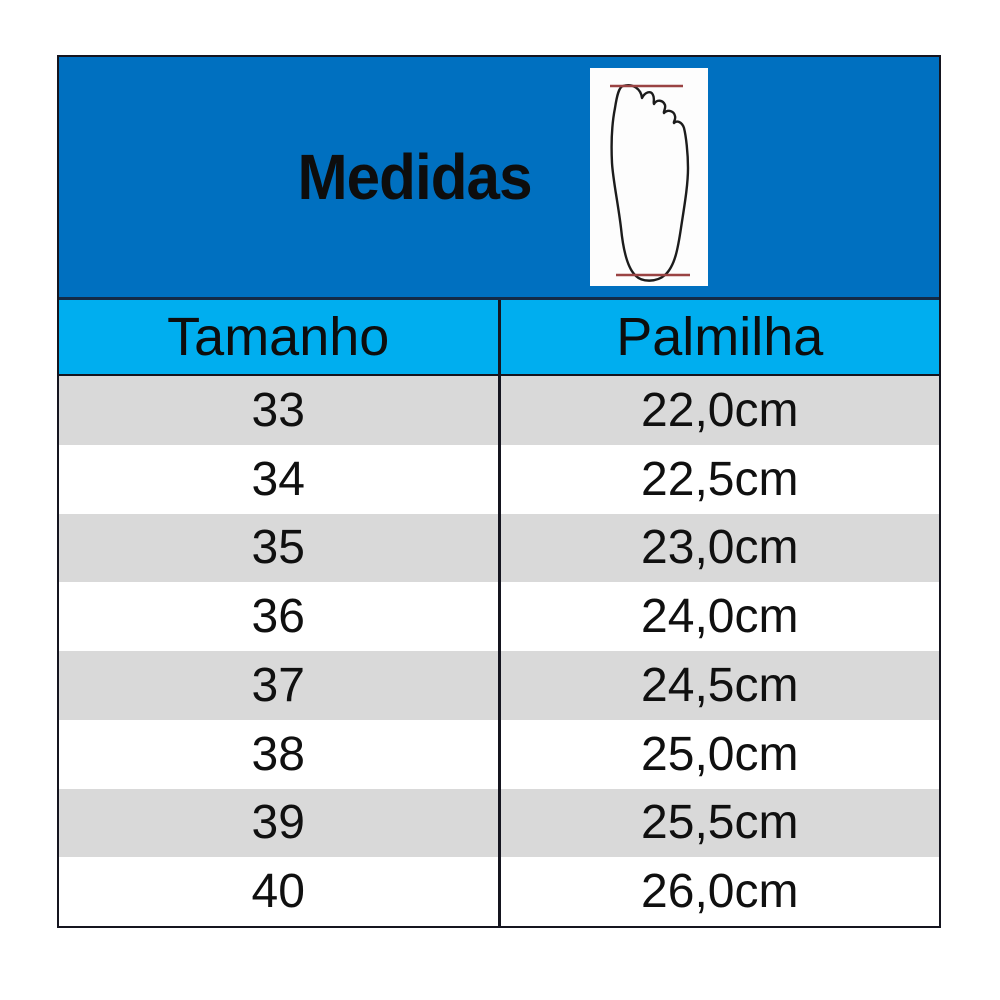 The height and width of the screenshot is (1000, 1000). I want to click on table-row: 39 25,5cm, so click(499, 823).